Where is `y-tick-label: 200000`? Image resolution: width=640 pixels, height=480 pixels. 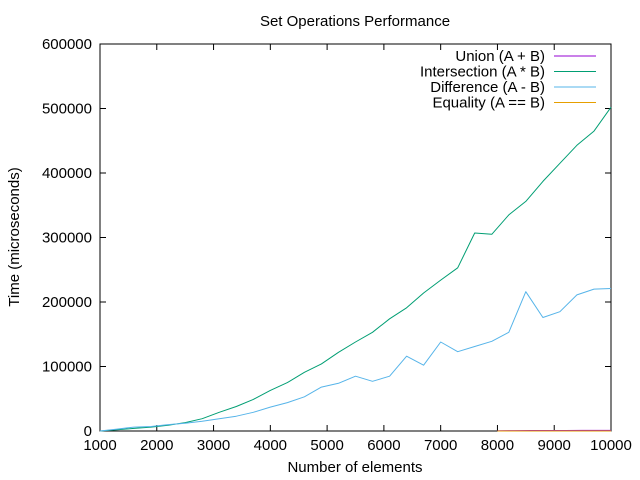
y-tick-label: 200000 is located at coordinates (67, 302).